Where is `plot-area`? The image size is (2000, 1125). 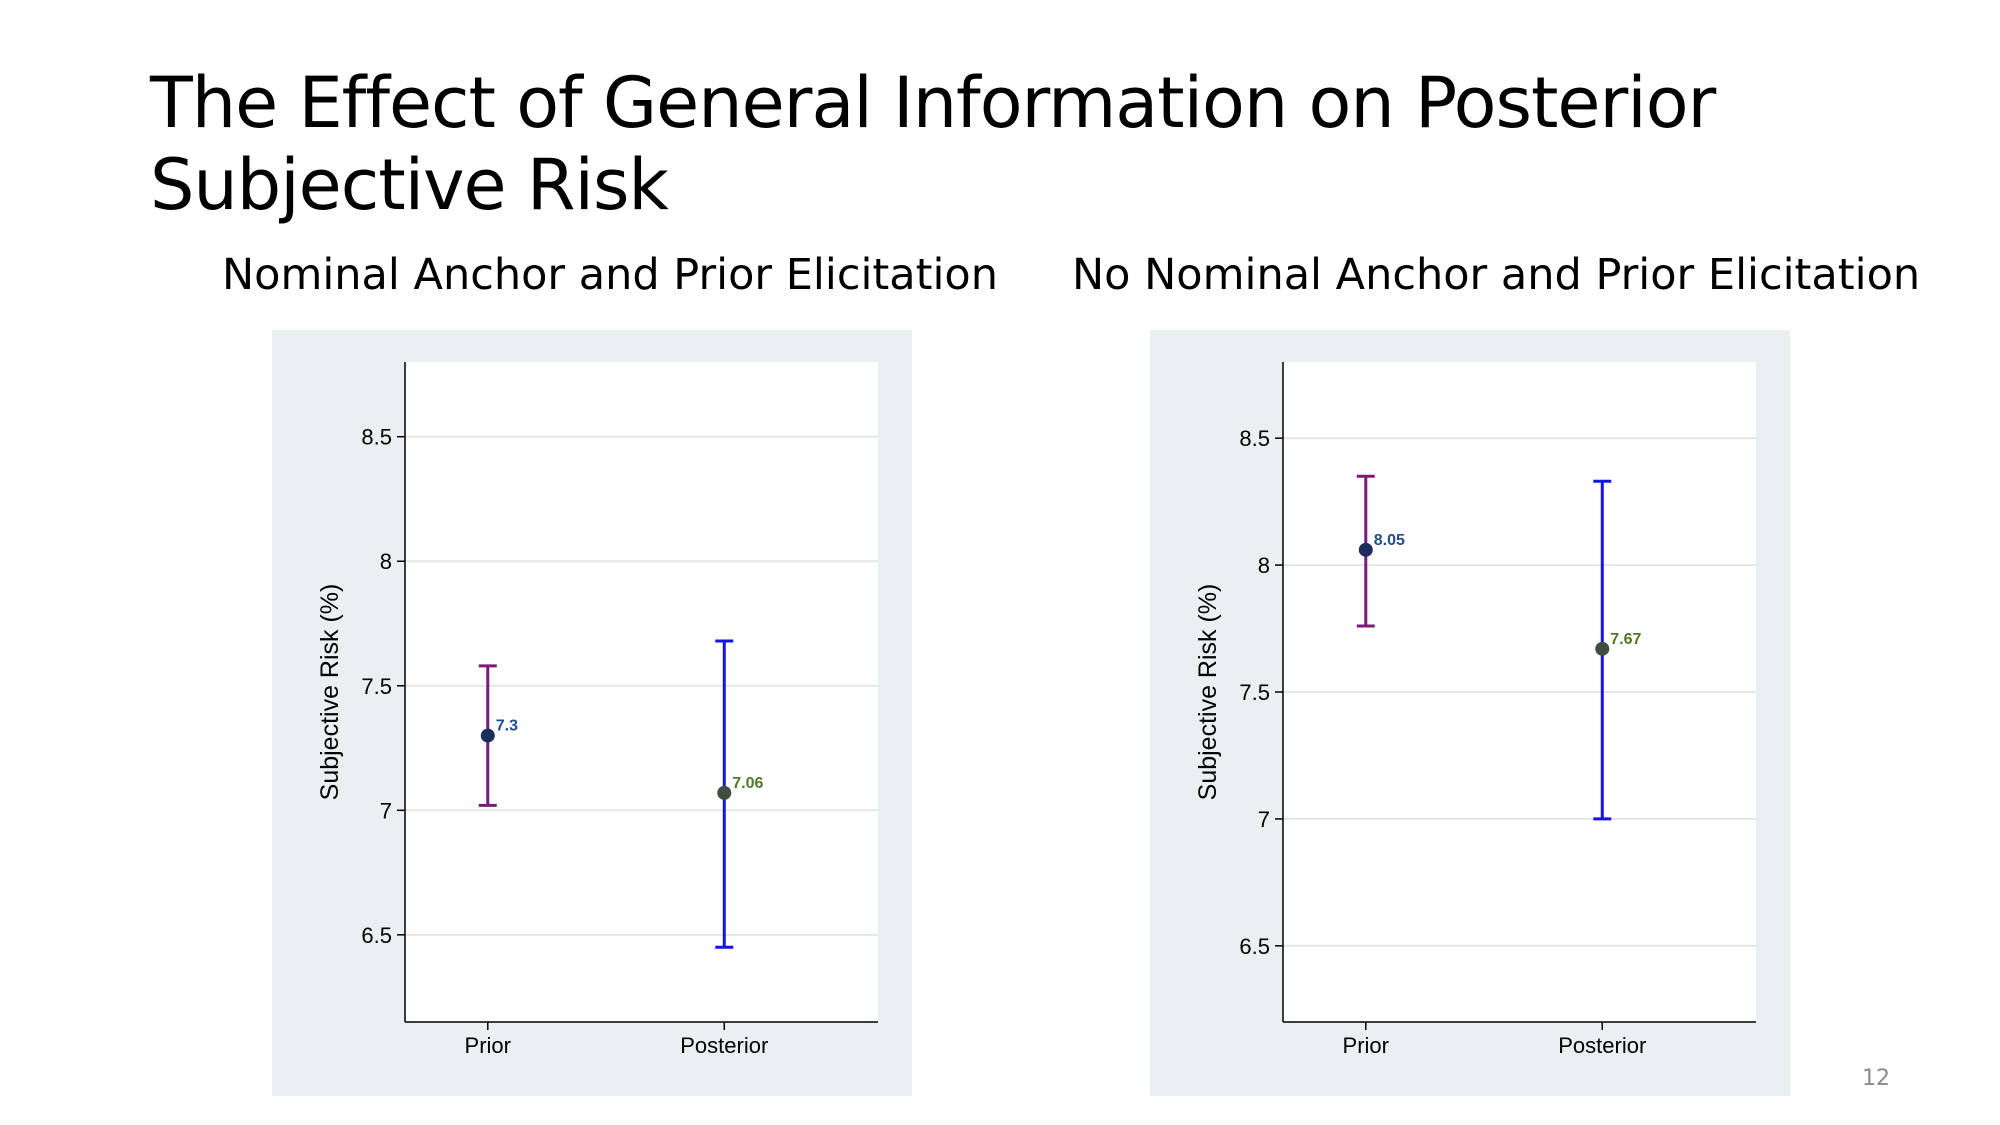
plot-area is located at coordinates (641, 692).